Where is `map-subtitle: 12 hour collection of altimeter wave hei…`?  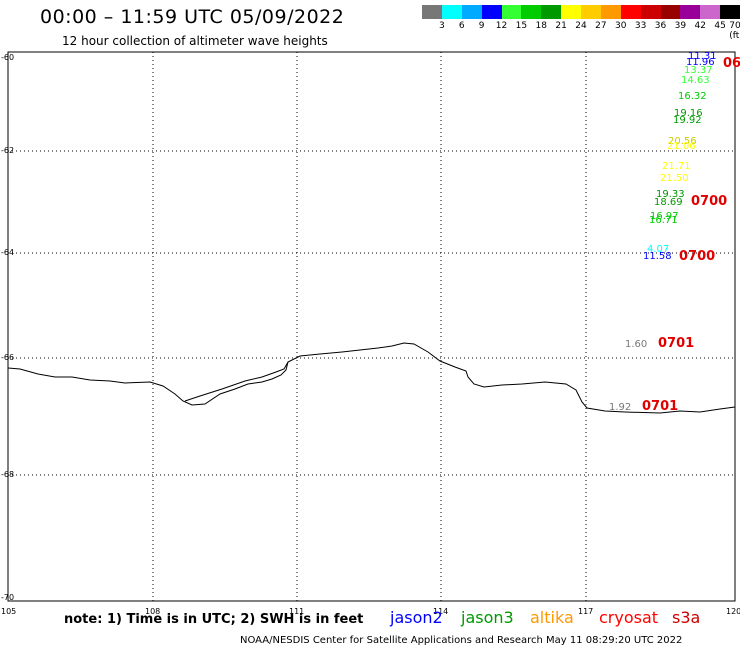
map-subtitle: 12 hour collection of altimeter wave hei… is located at coordinates (195, 41).